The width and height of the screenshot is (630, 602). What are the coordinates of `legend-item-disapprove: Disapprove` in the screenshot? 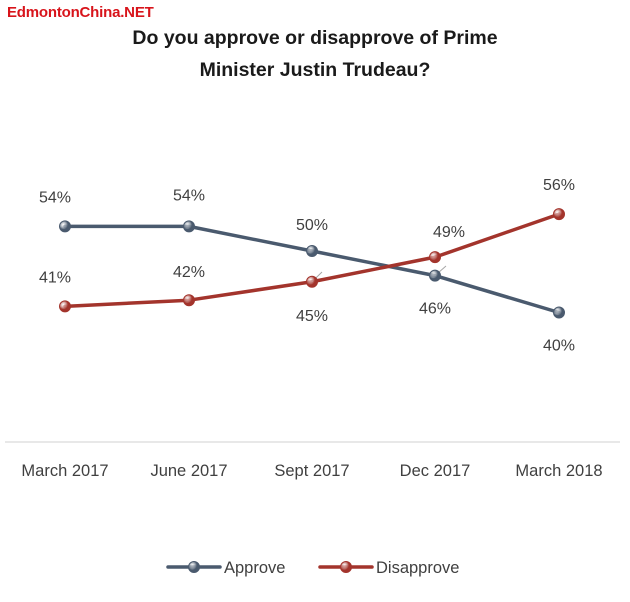 It's located at (388, 568).